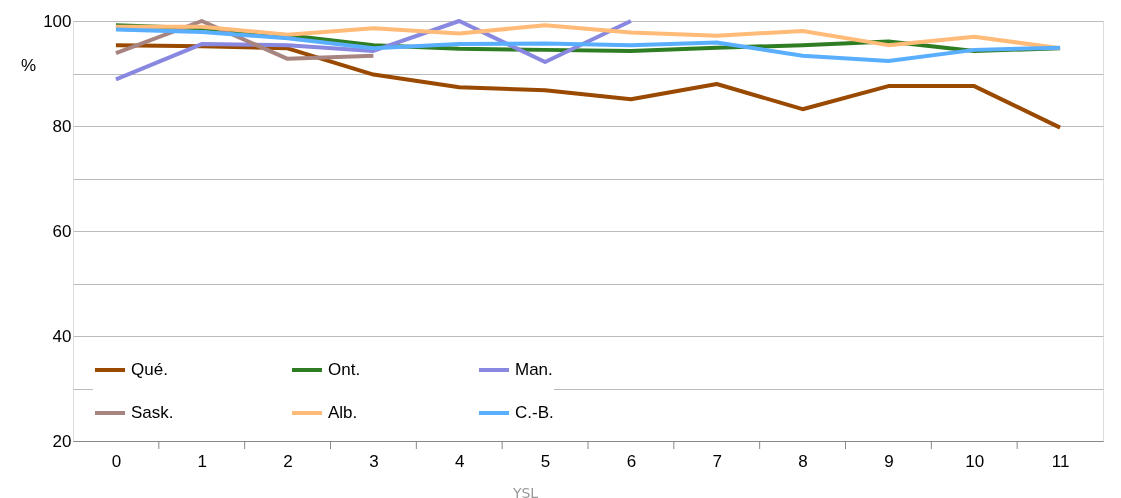 This screenshot has height=498, width=1121. I want to click on legend-label: Alb., so click(343, 412).